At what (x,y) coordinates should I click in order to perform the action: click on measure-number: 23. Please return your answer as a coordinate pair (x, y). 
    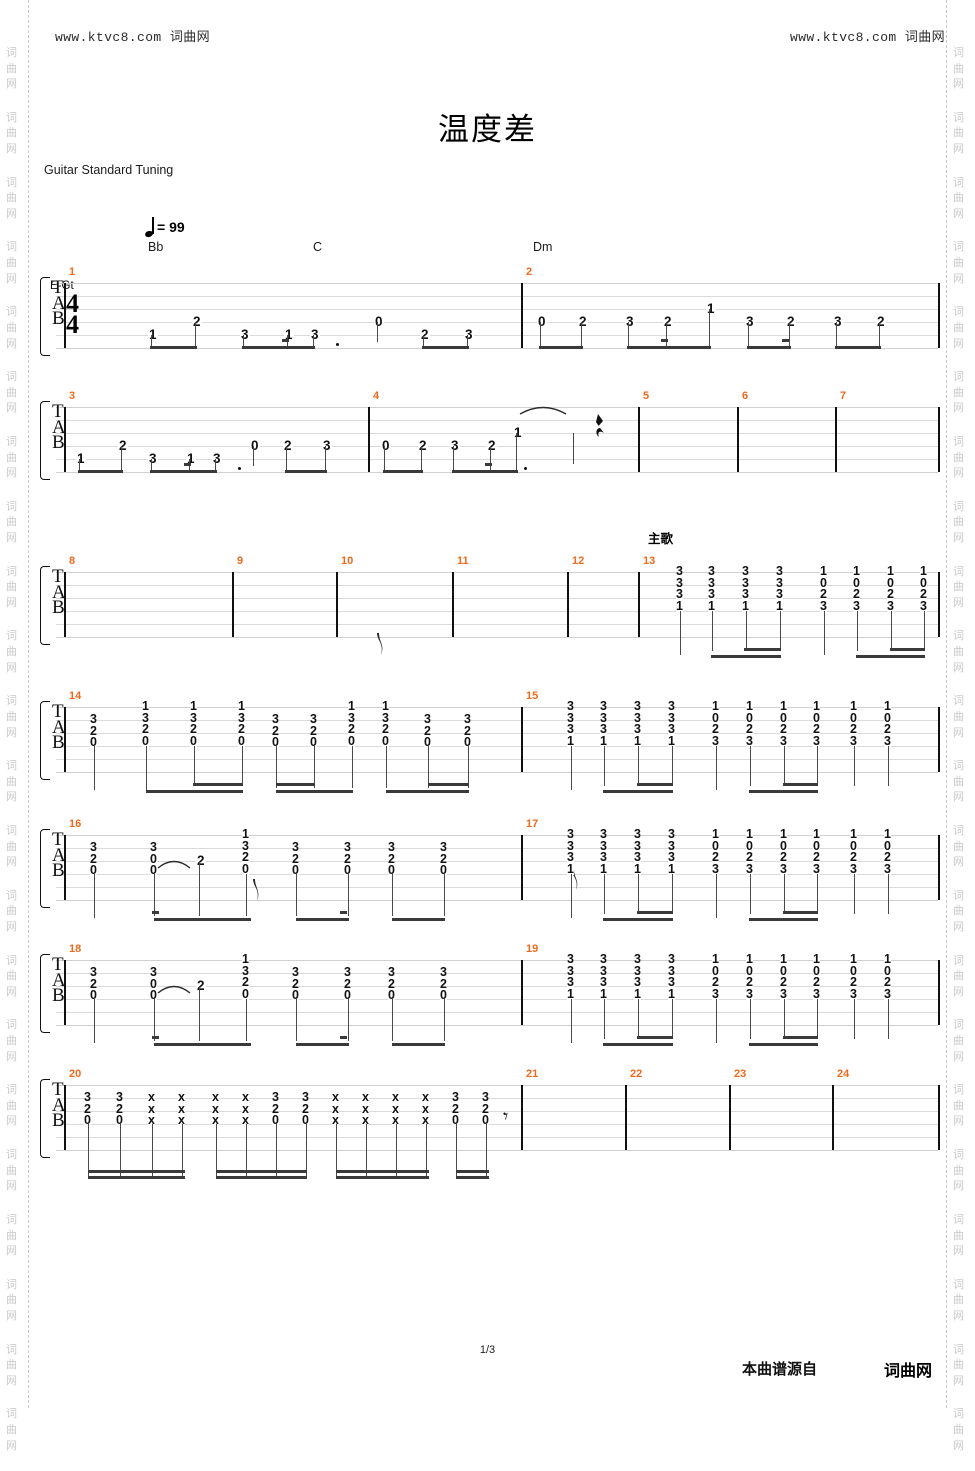
    Looking at the image, I should click on (740, 1074).